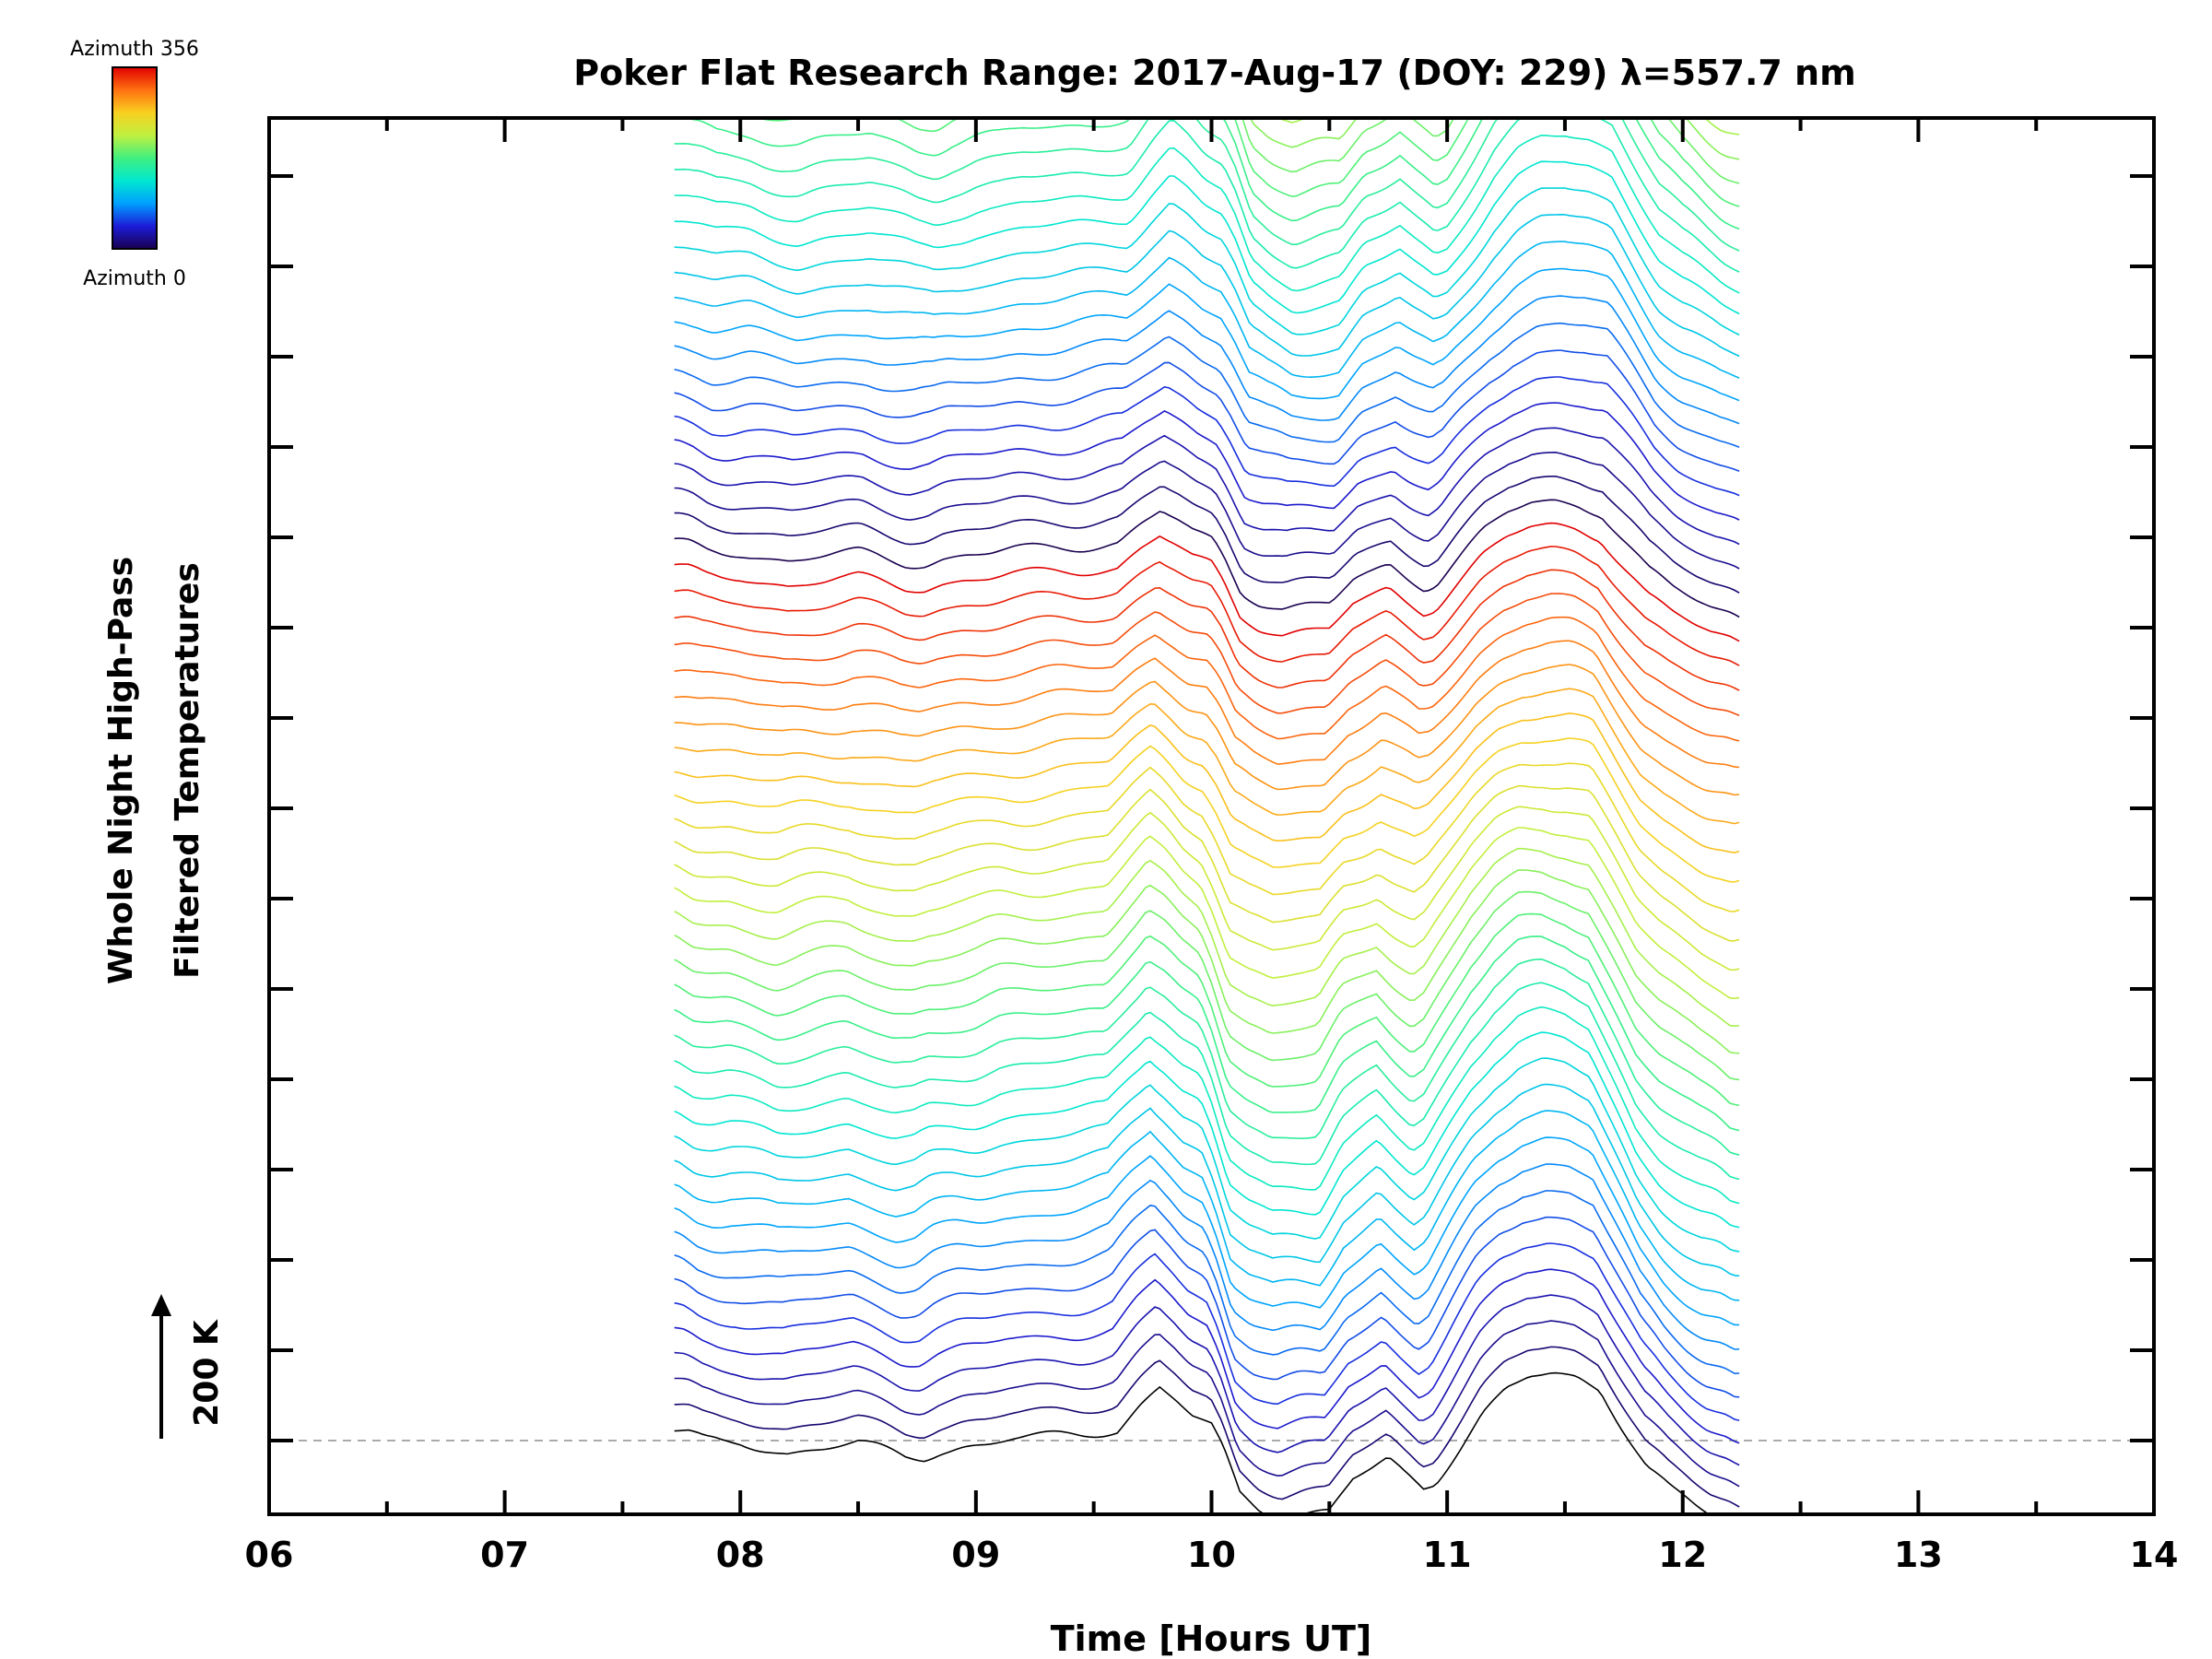 Image resolution: width=2212 pixels, height=1659 pixels. I want to click on x-tick-label: 11, so click(1447, 1555).